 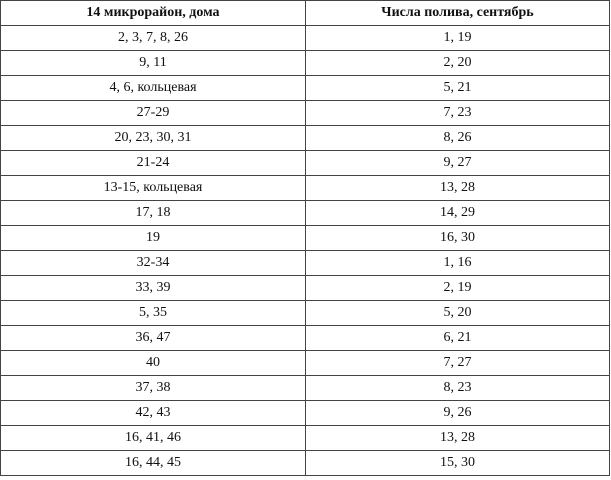 I want to click on houses-cell: 37, 38, so click(x=153, y=388).